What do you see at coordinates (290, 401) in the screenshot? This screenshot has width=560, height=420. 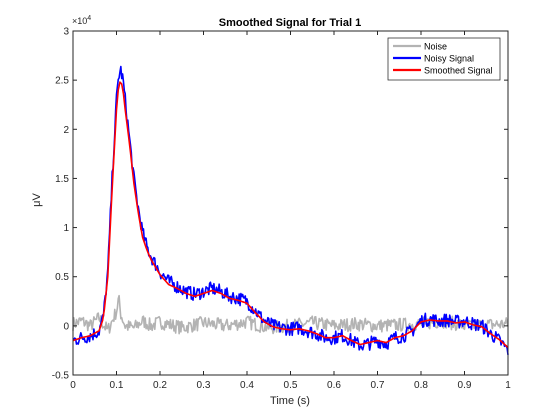 I see `x-axis-label: Time (s)` at bounding box center [290, 401].